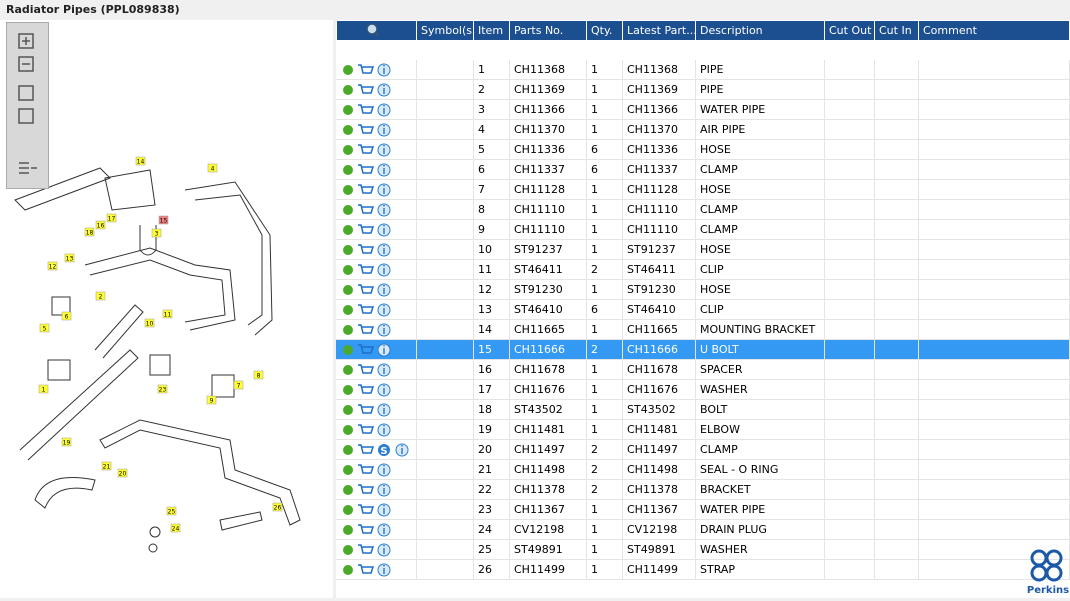 Image resolution: width=1070 pixels, height=601 pixels. I want to click on grid-row: 8 CH11110 1 CH11110 CLAMP, so click(703, 210).